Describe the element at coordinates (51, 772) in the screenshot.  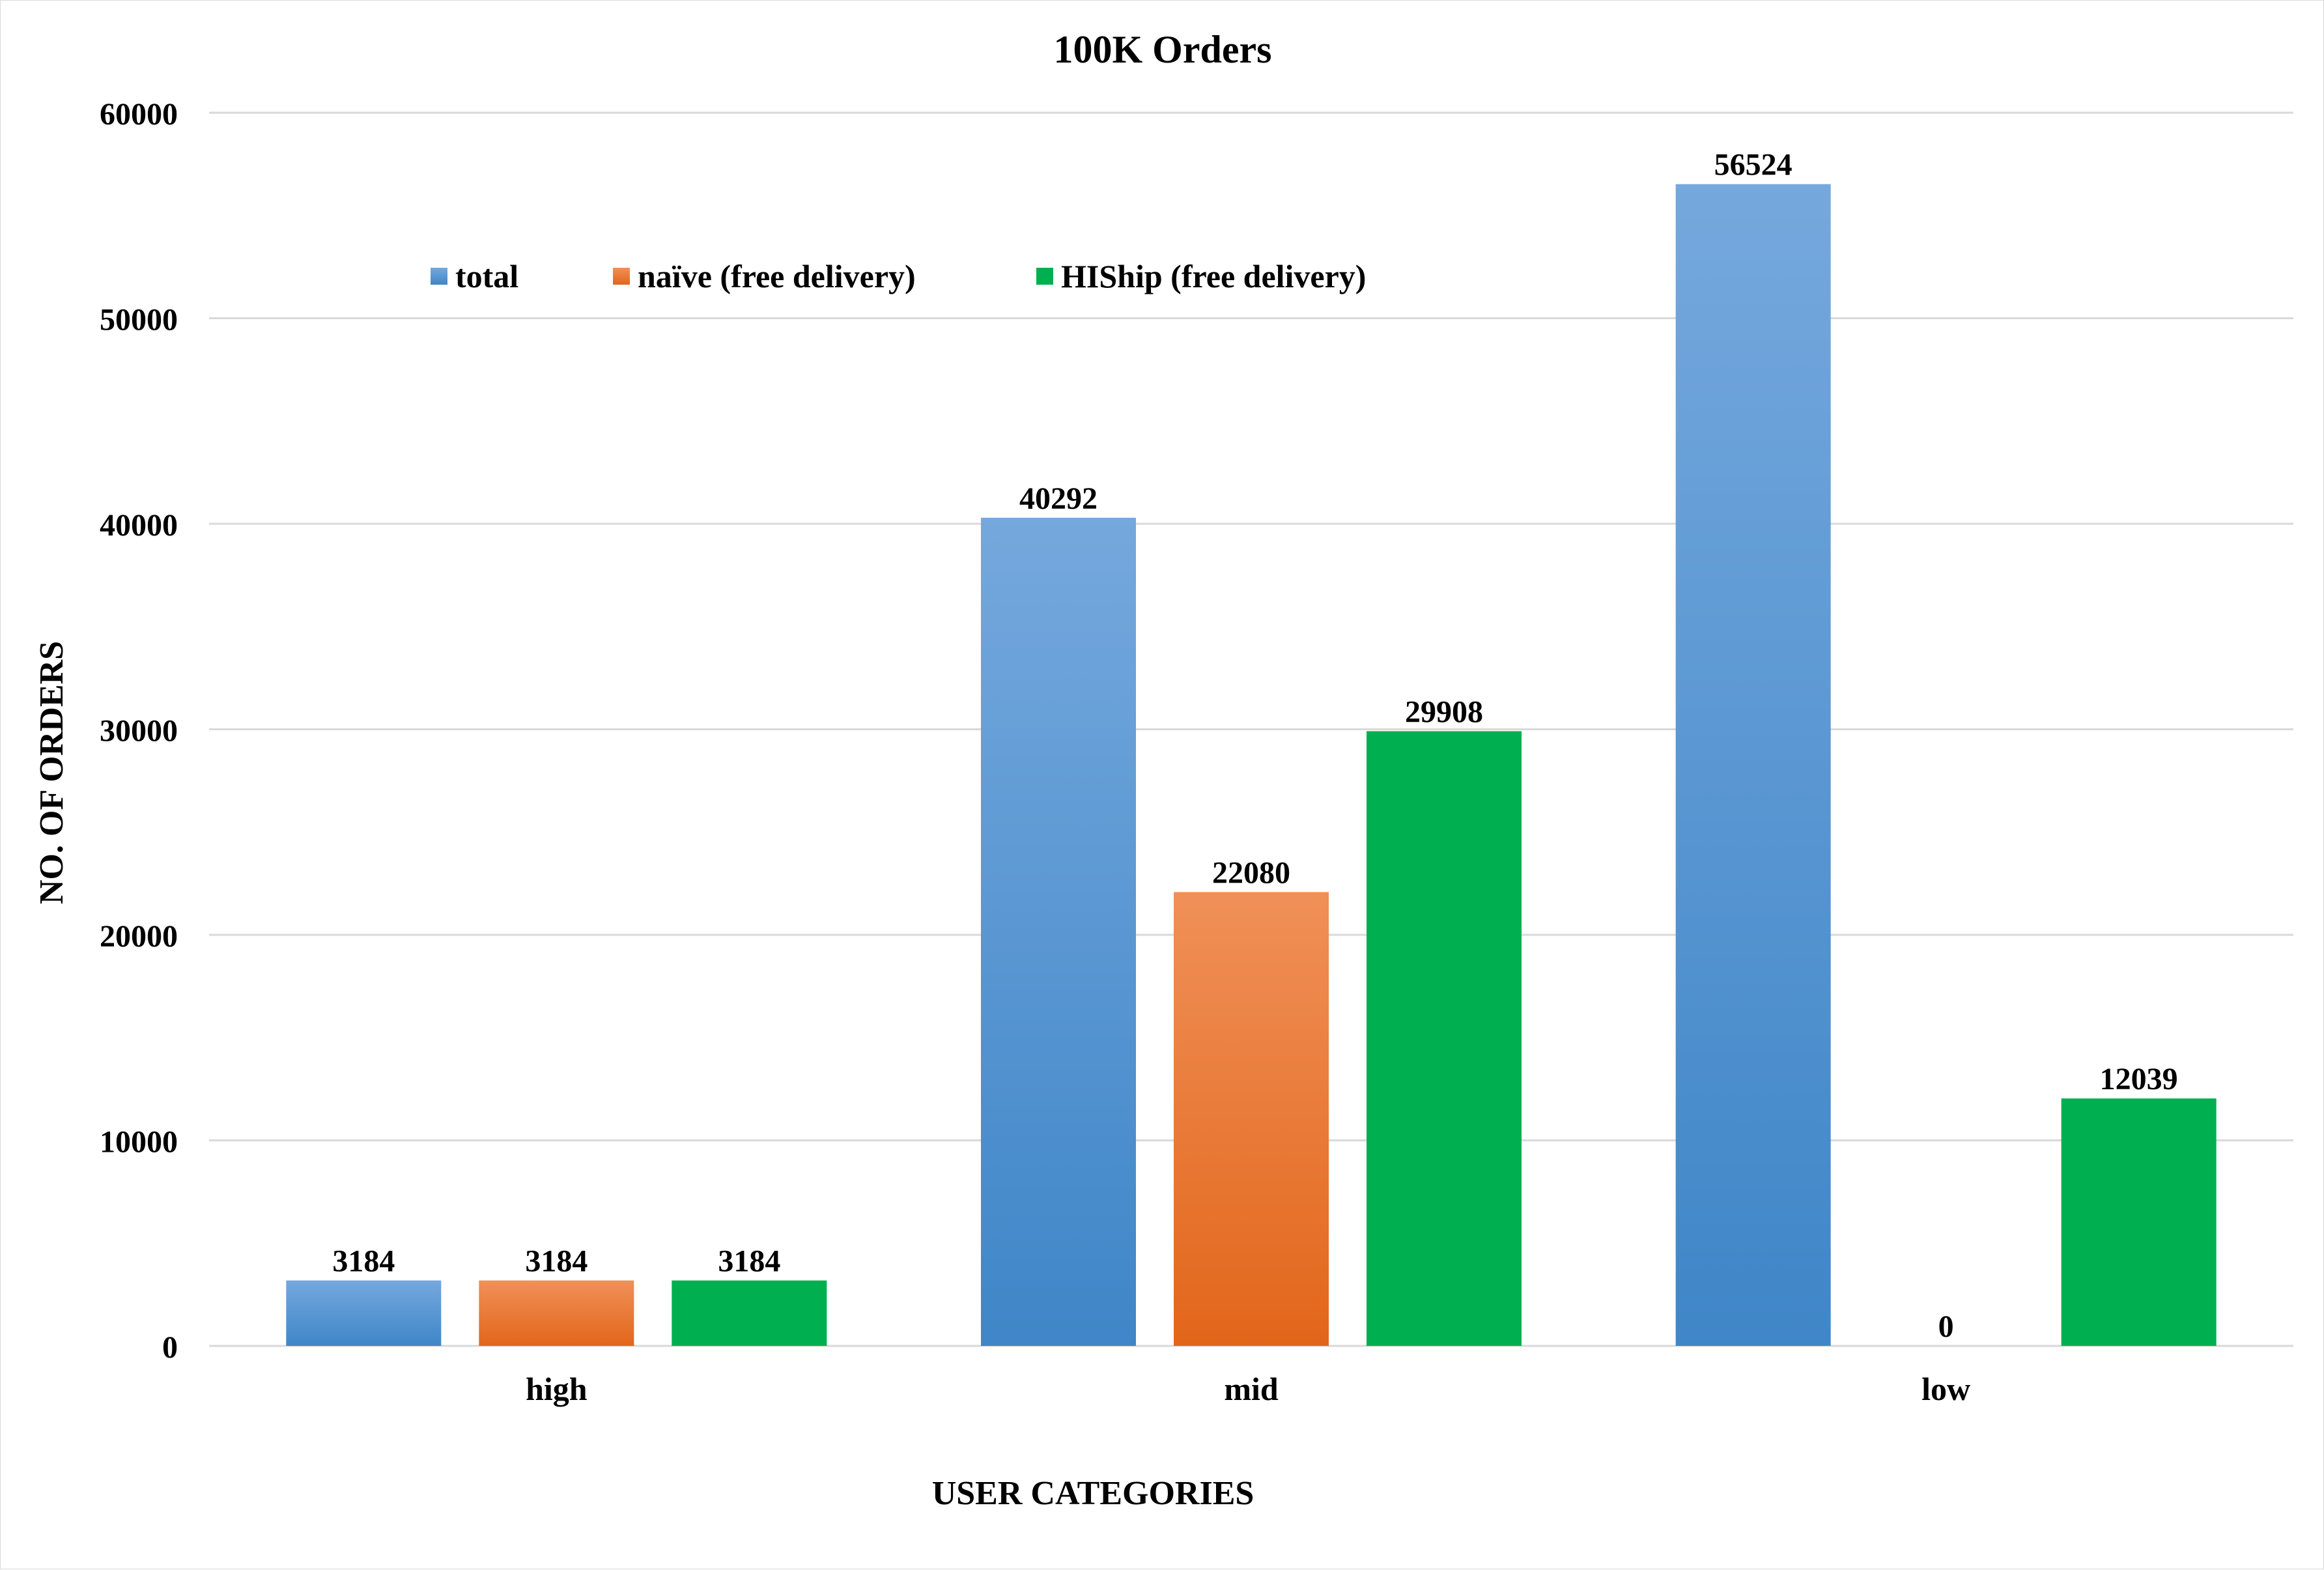
I see `y-axis-title: NO. OF ORDERS` at that location.